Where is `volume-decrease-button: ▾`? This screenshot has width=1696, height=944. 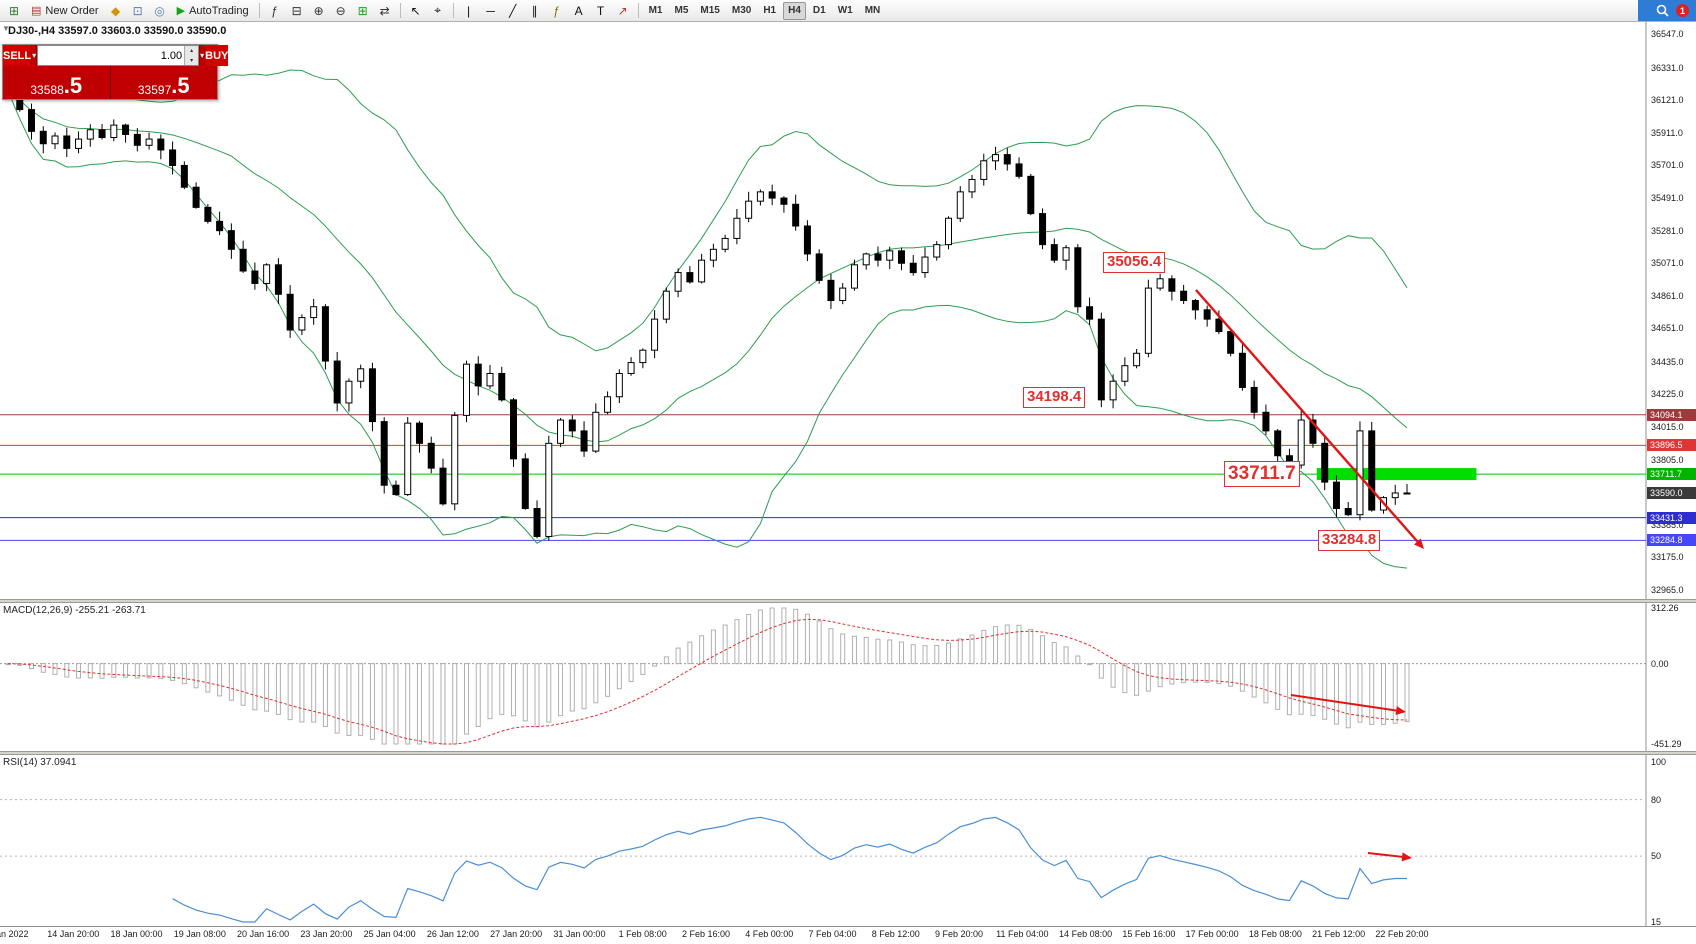
volume-decrease-button: ▾ is located at coordinates (192, 60).